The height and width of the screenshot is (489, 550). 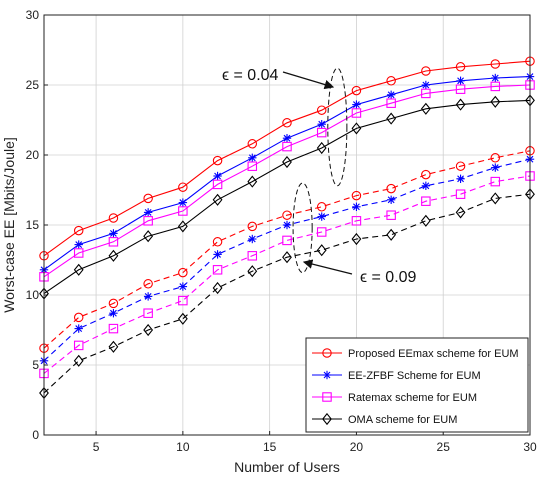 I want to click on legend-item-asterisk: EE-ZFBF Scheme for EUM, so click(x=396, y=376).